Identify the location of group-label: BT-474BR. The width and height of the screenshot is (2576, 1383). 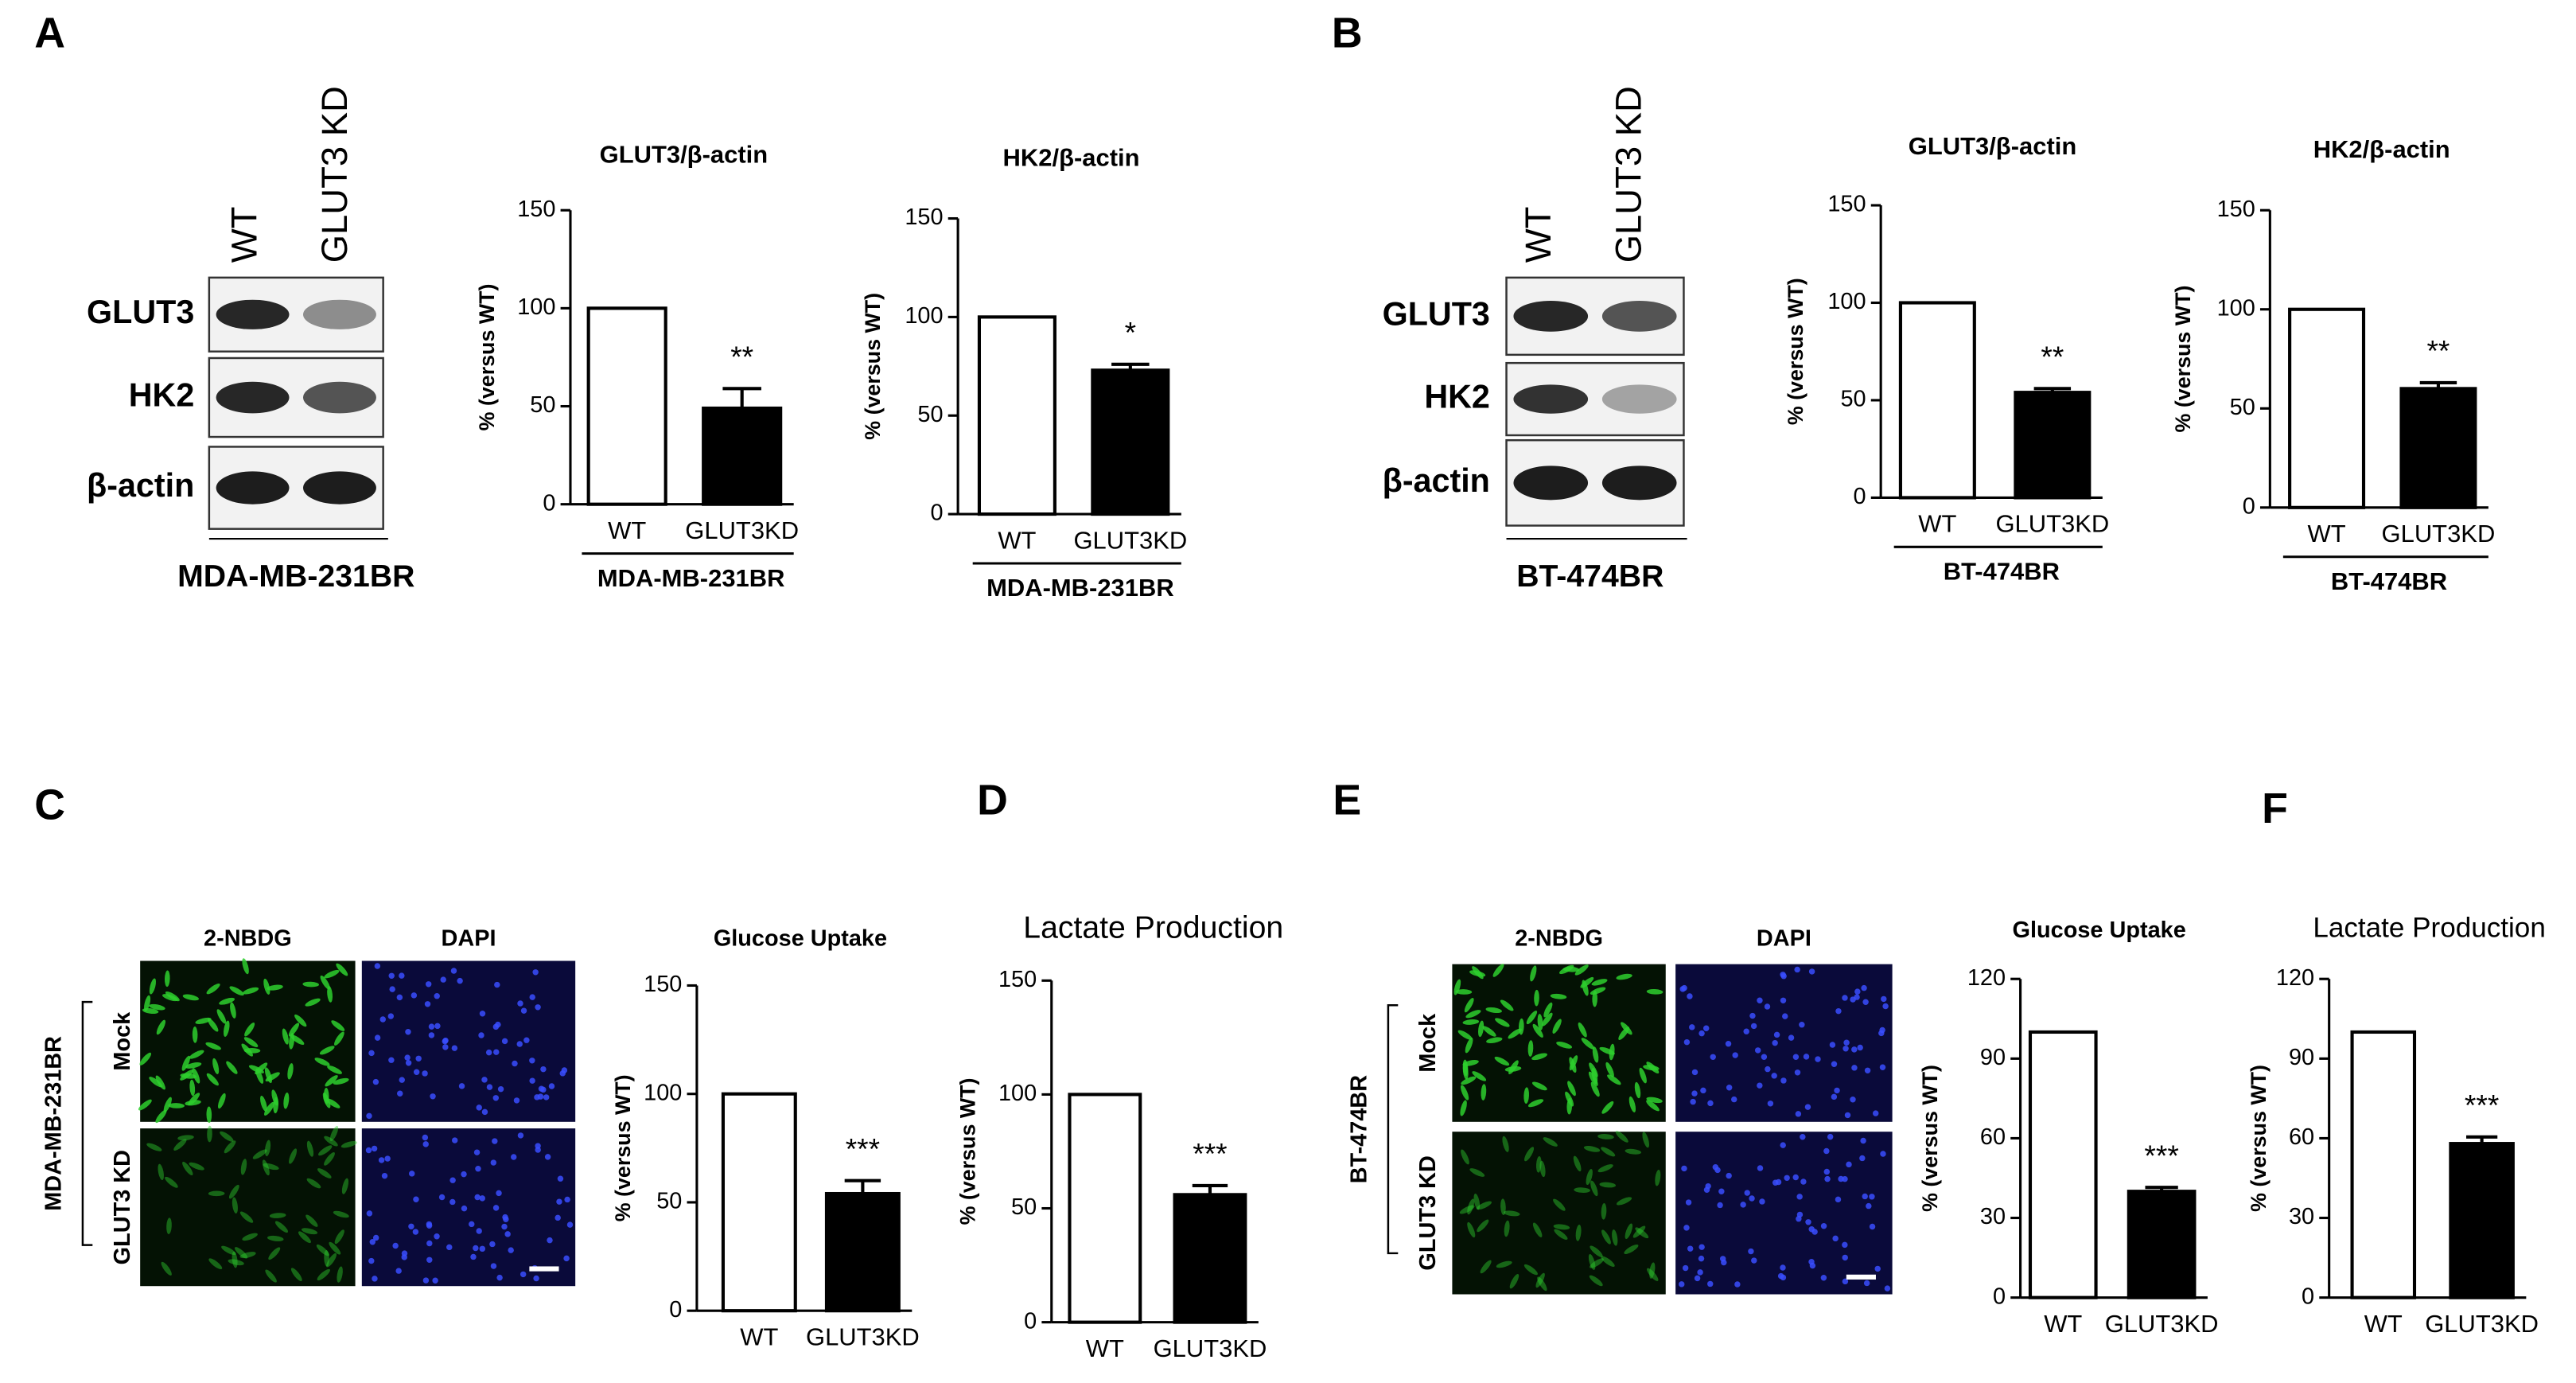
(2389, 581).